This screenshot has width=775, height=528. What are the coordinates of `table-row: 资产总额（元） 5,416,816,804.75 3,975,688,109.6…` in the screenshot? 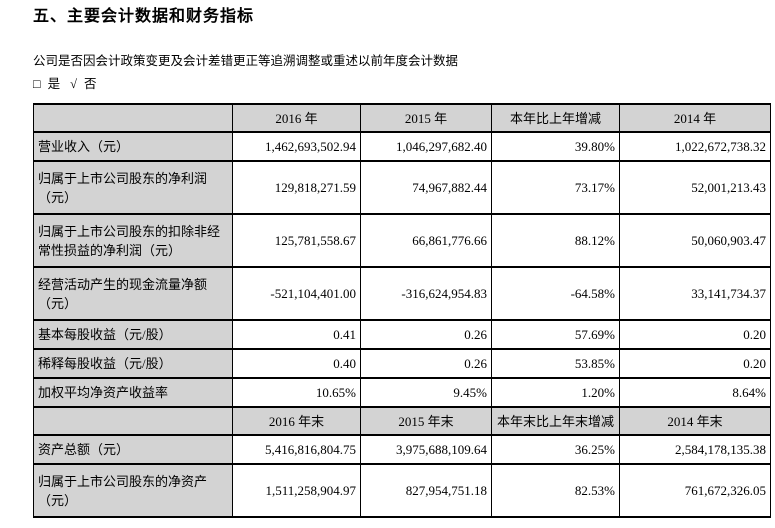 It's located at (402, 449).